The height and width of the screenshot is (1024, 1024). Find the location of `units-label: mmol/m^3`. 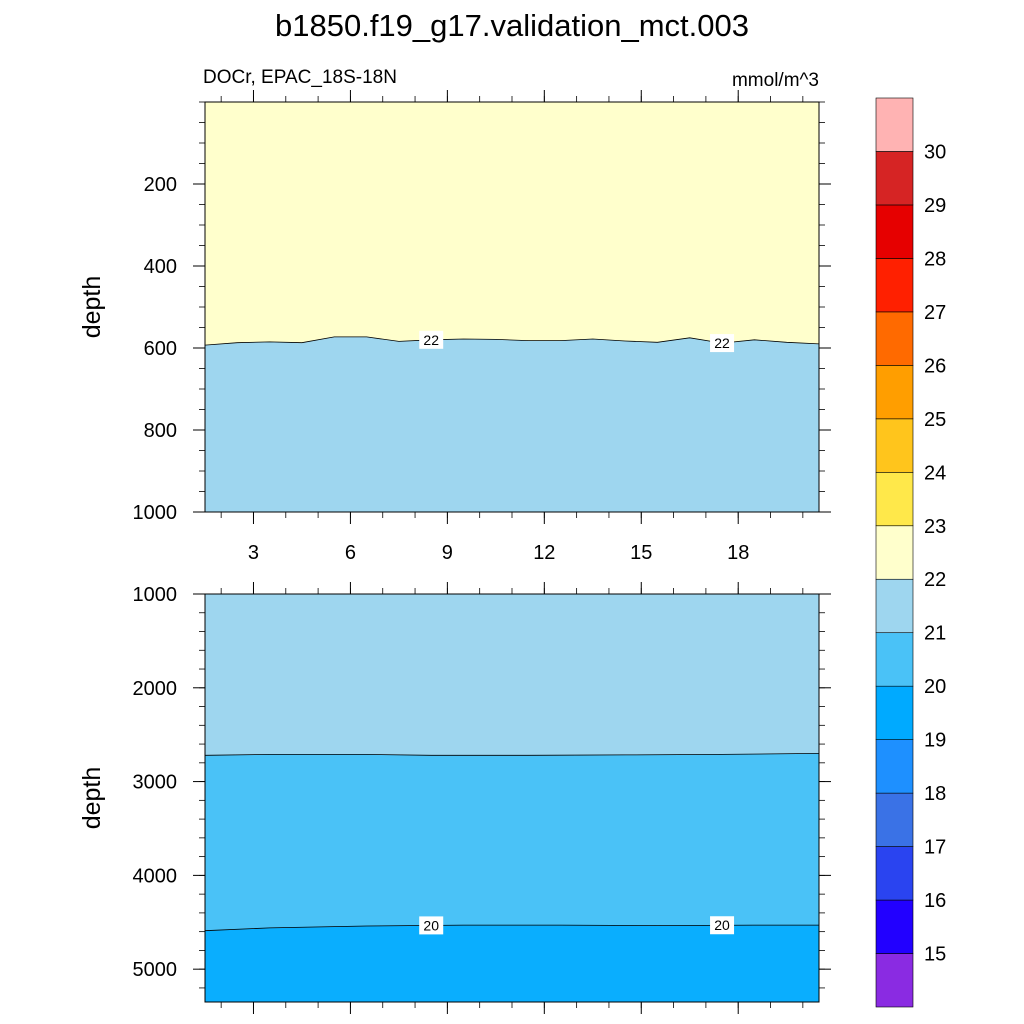

units-label: mmol/m^3 is located at coordinates (775, 80).